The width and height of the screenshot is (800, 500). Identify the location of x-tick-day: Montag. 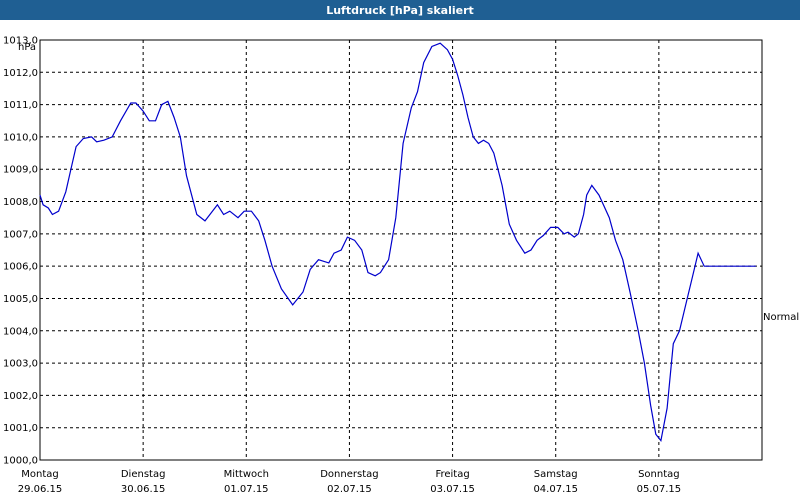
(39, 474).